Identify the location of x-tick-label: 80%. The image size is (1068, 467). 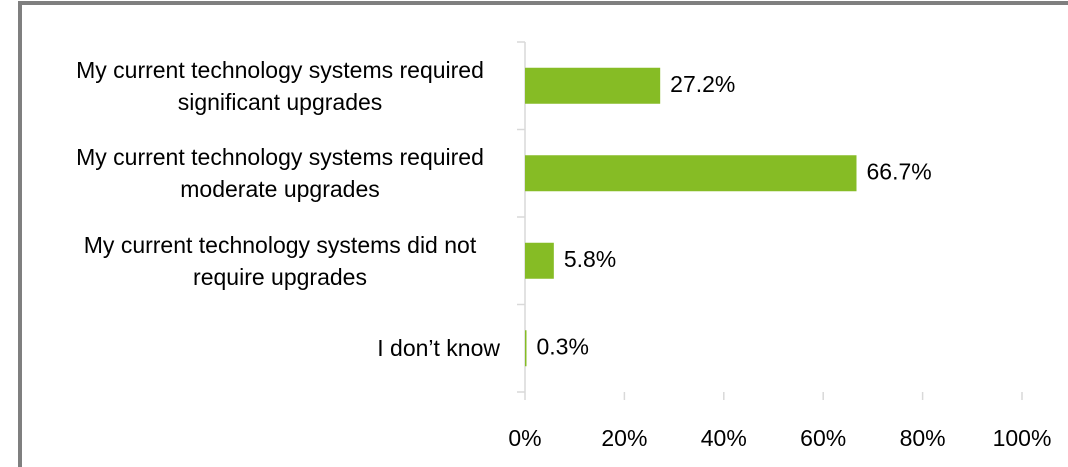
(923, 438).